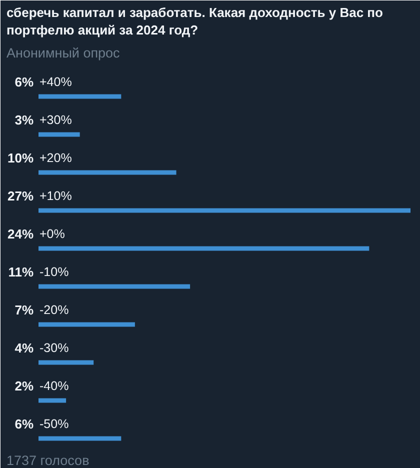 The image size is (420, 468). What do you see at coordinates (20, 196) in the screenshot?
I see `data-label: 27%` at bounding box center [20, 196].